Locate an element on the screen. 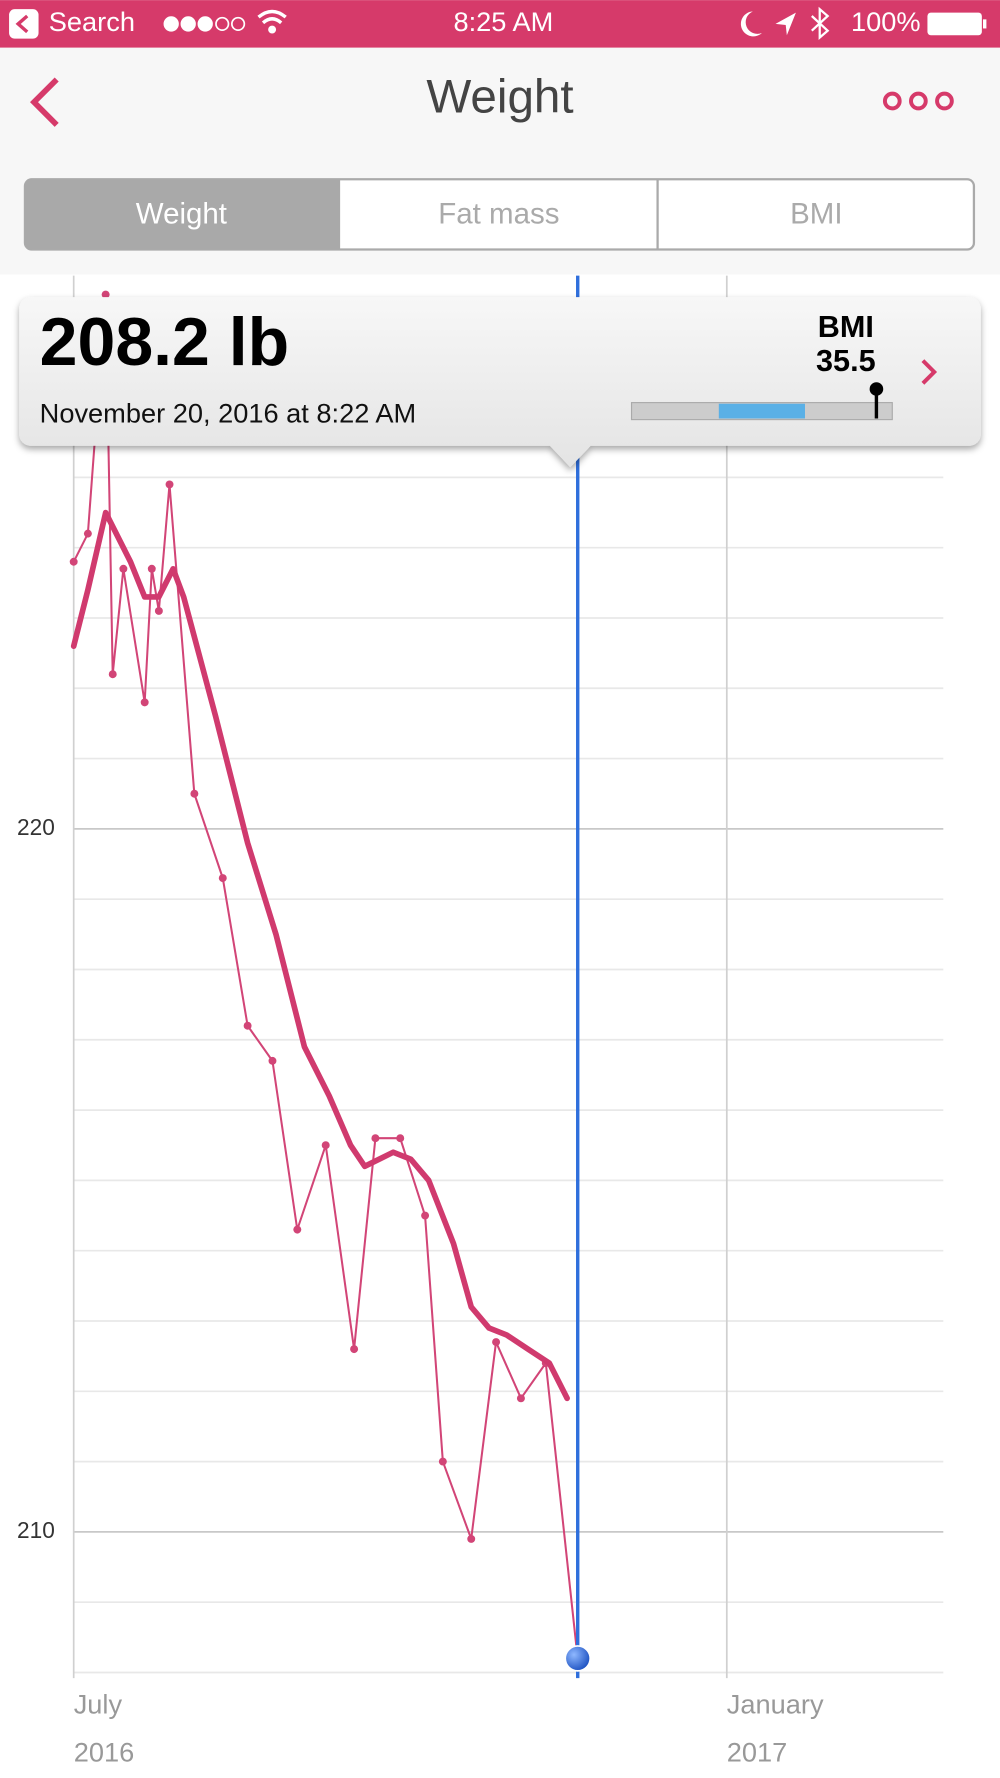  back-app-chevron is located at coordinates (22, 24).